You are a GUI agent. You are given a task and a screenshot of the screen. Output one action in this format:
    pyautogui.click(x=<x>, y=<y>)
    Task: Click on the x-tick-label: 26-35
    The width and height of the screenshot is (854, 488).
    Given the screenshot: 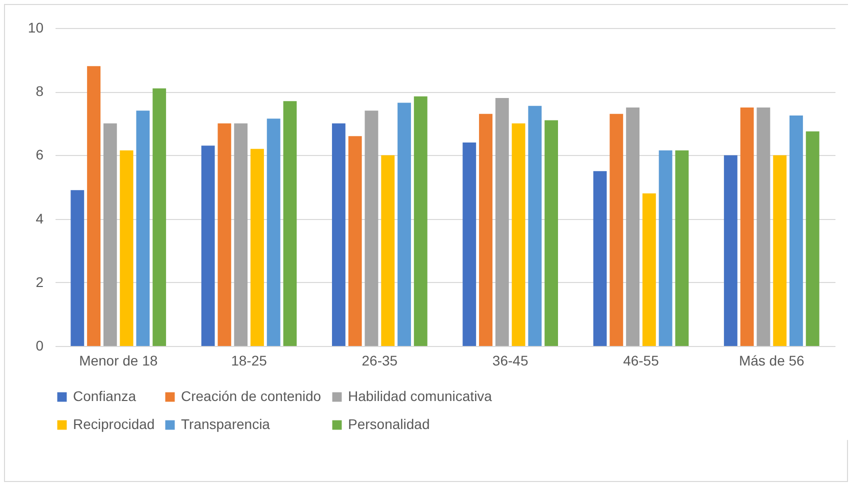 What is the action you would take?
    pyautogui.click(x=380, y=360)
    